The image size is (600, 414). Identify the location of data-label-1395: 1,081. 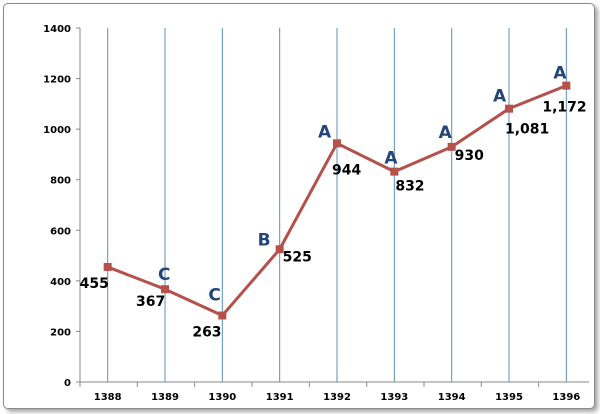
(527, 130).